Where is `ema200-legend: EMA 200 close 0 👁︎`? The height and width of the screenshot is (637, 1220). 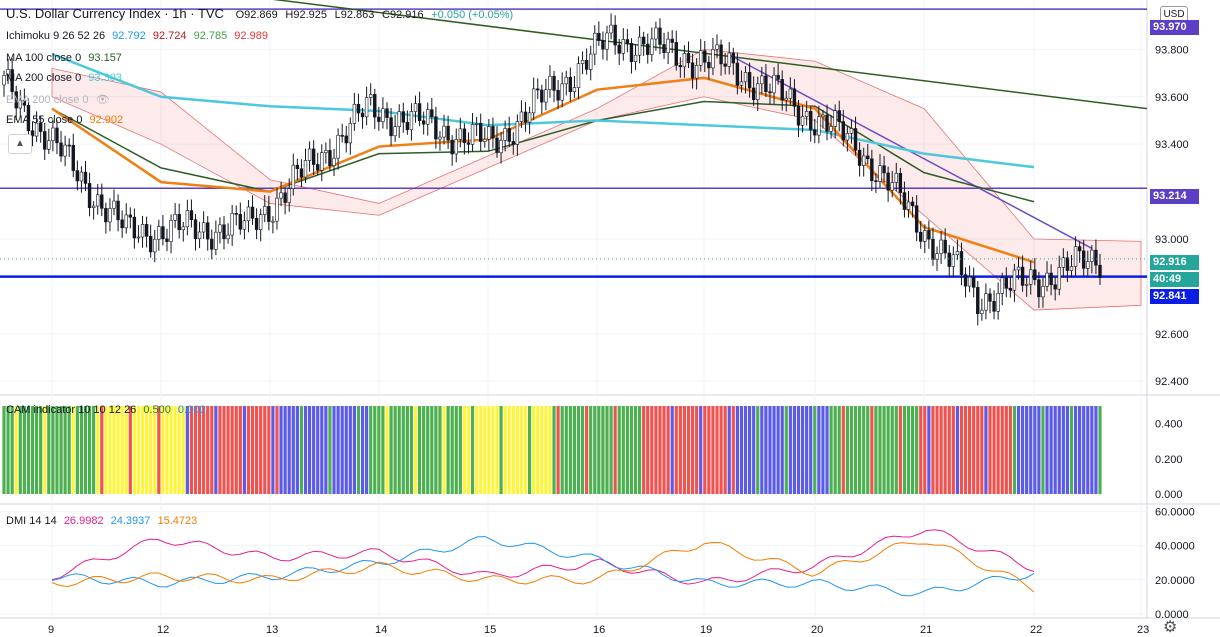 ema200-legend: EMA 200 close 0 👁︎ is located at coordinates (60, 99).